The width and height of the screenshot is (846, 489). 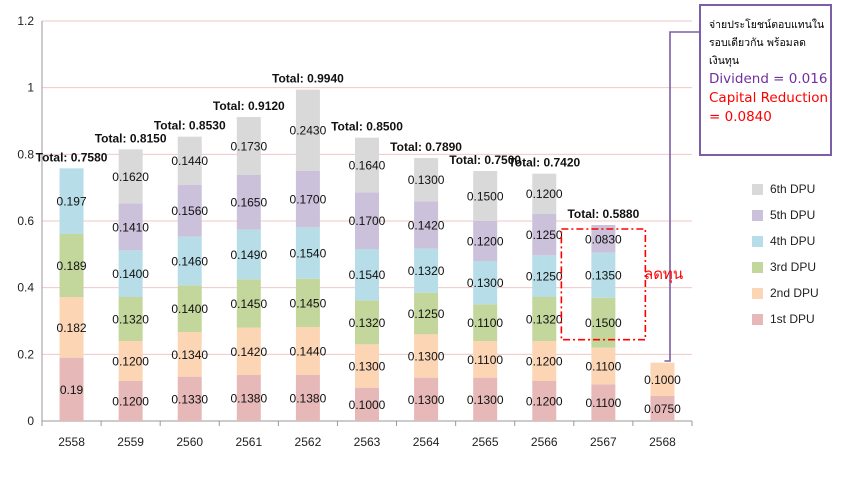 I want to click on segment-value-label: 0.1460, so click(x=189, y=262).